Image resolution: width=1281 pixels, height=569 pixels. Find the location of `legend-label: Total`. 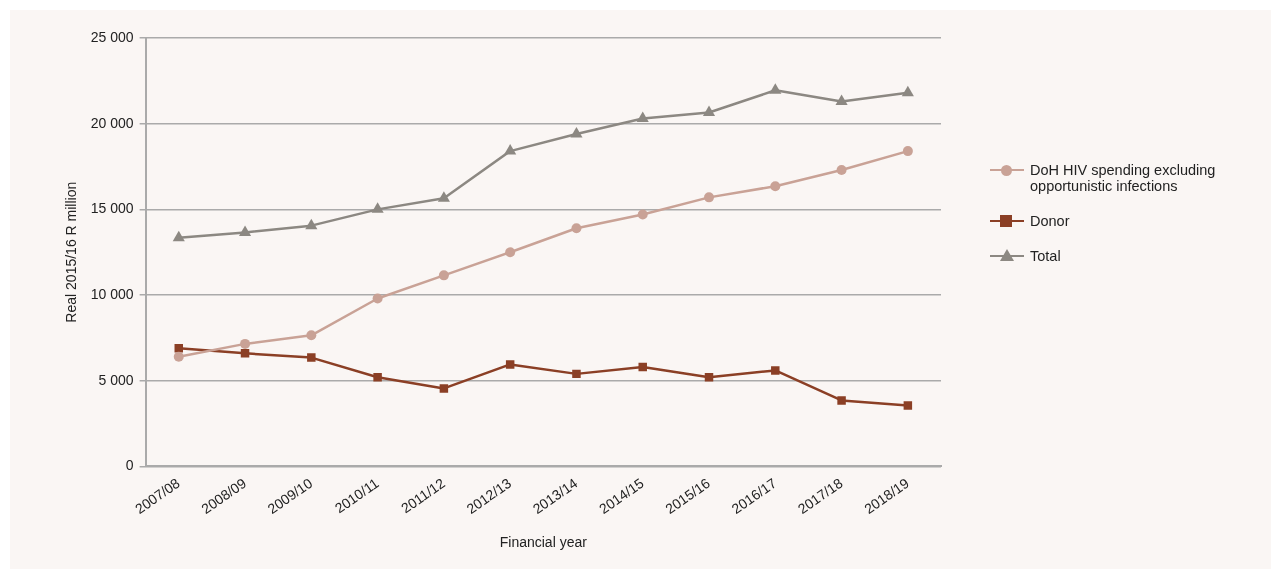

legend-label: Total is located at coordinates (1045, 256).